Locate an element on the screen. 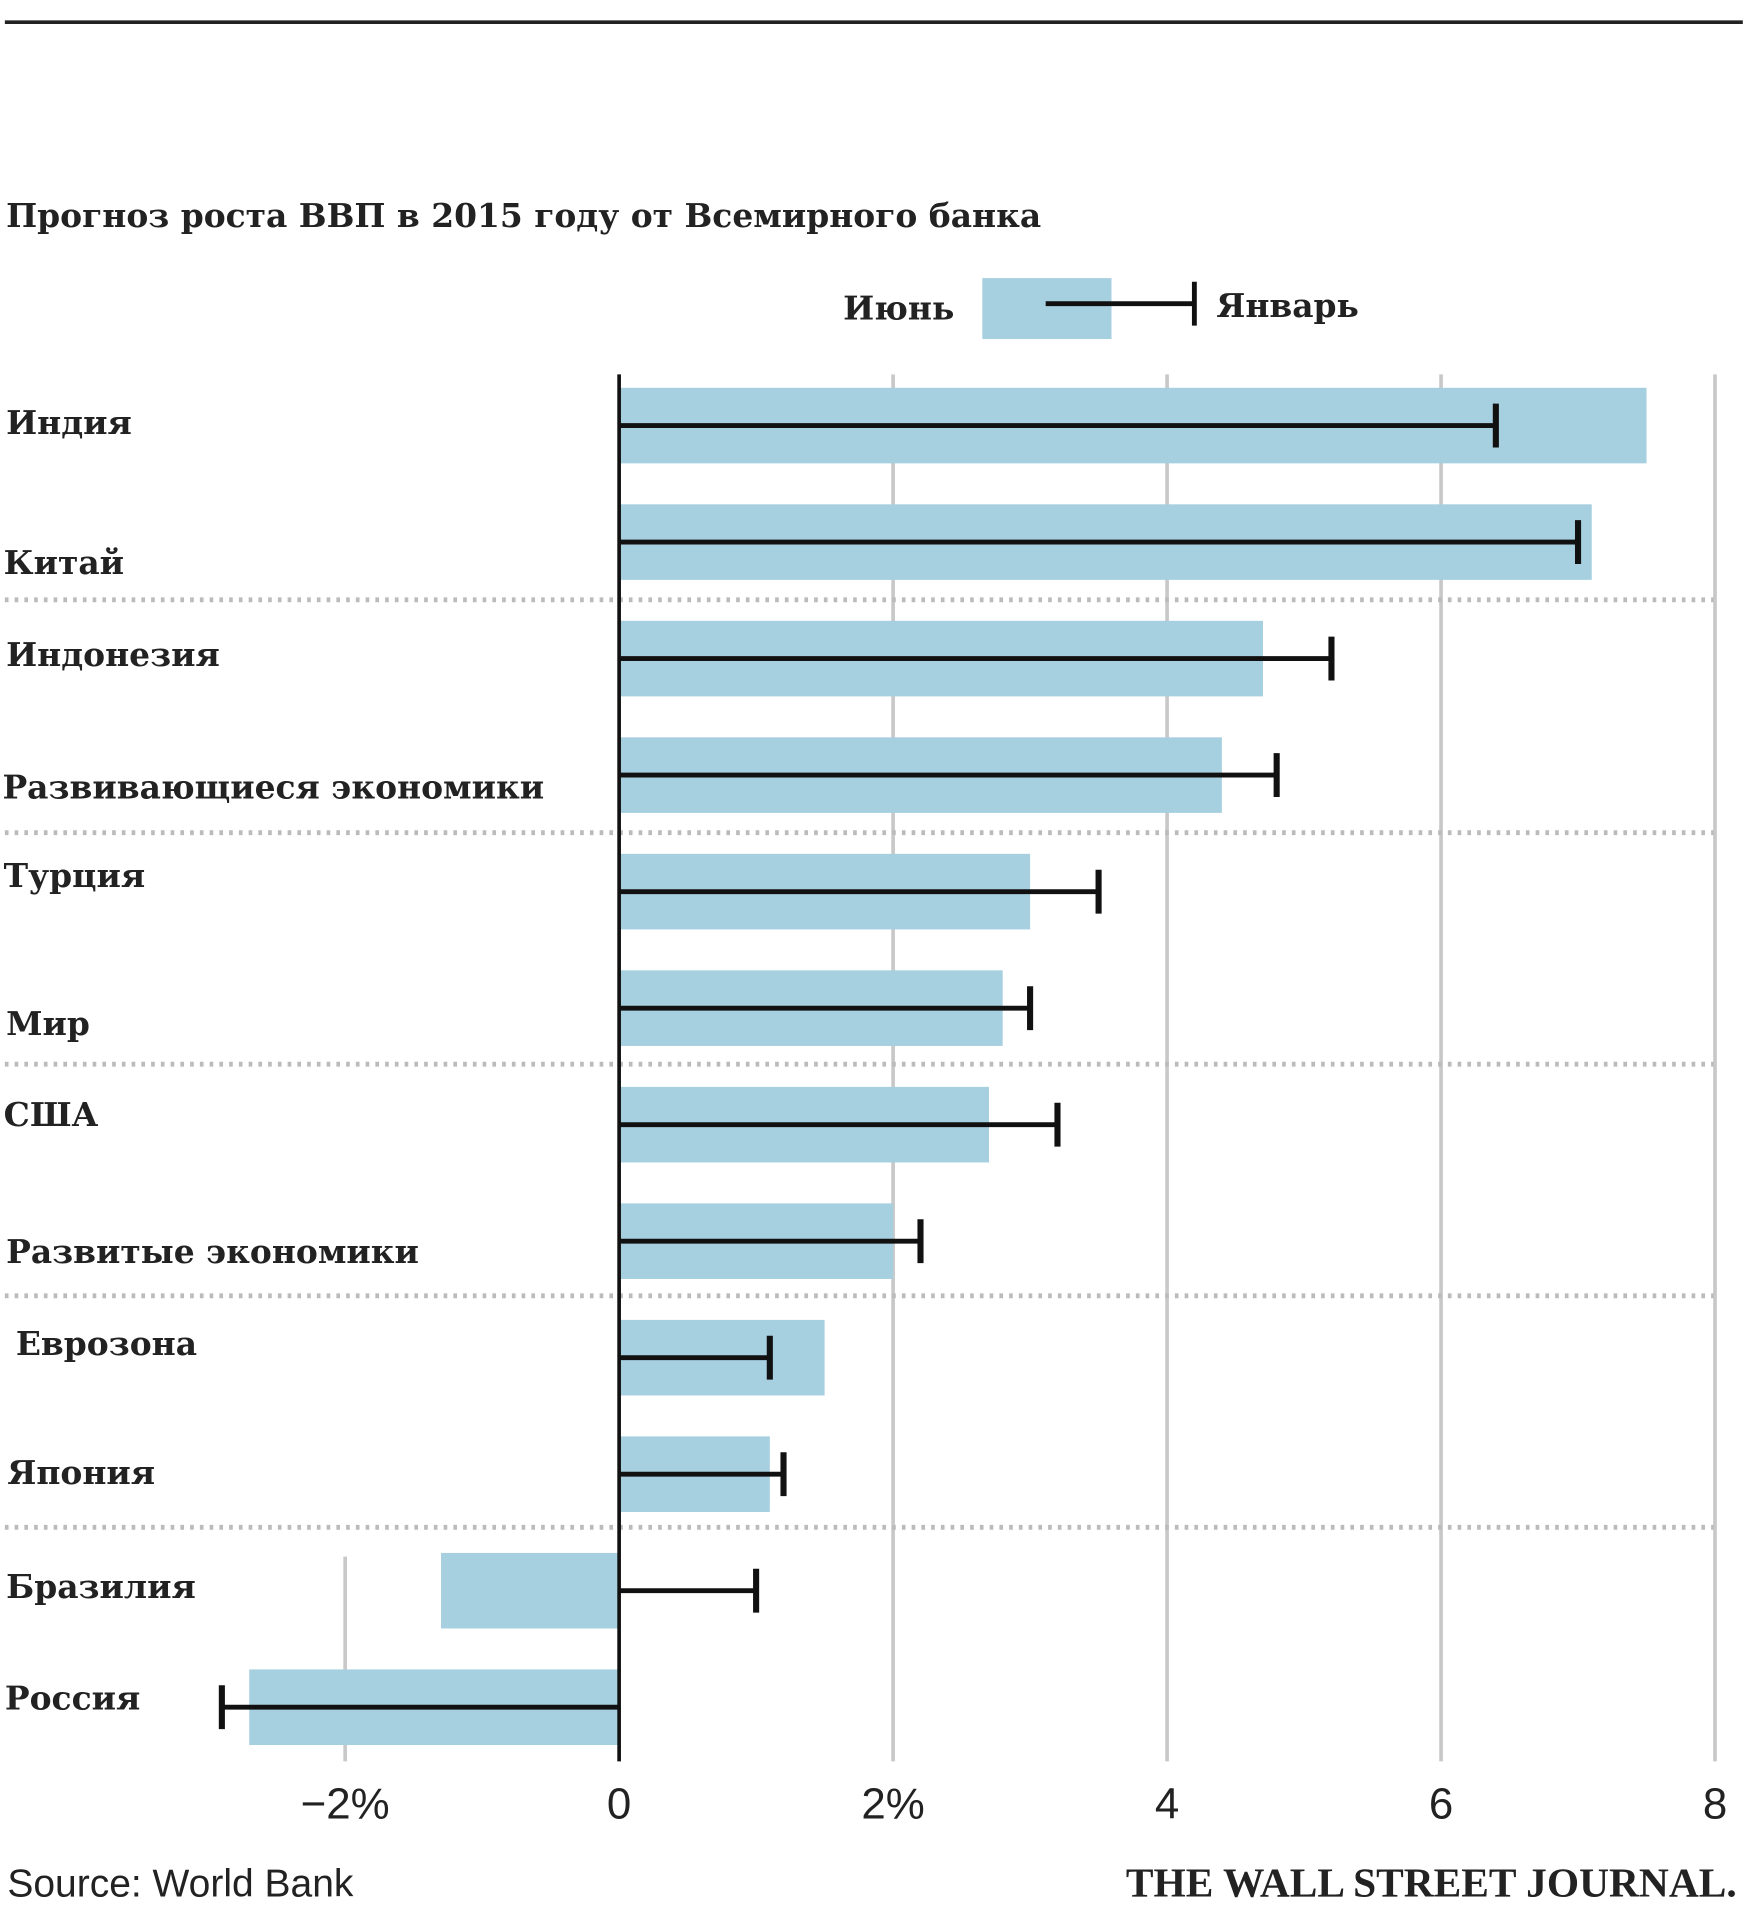  category-label: Турция is located at coordinates (75, 875).